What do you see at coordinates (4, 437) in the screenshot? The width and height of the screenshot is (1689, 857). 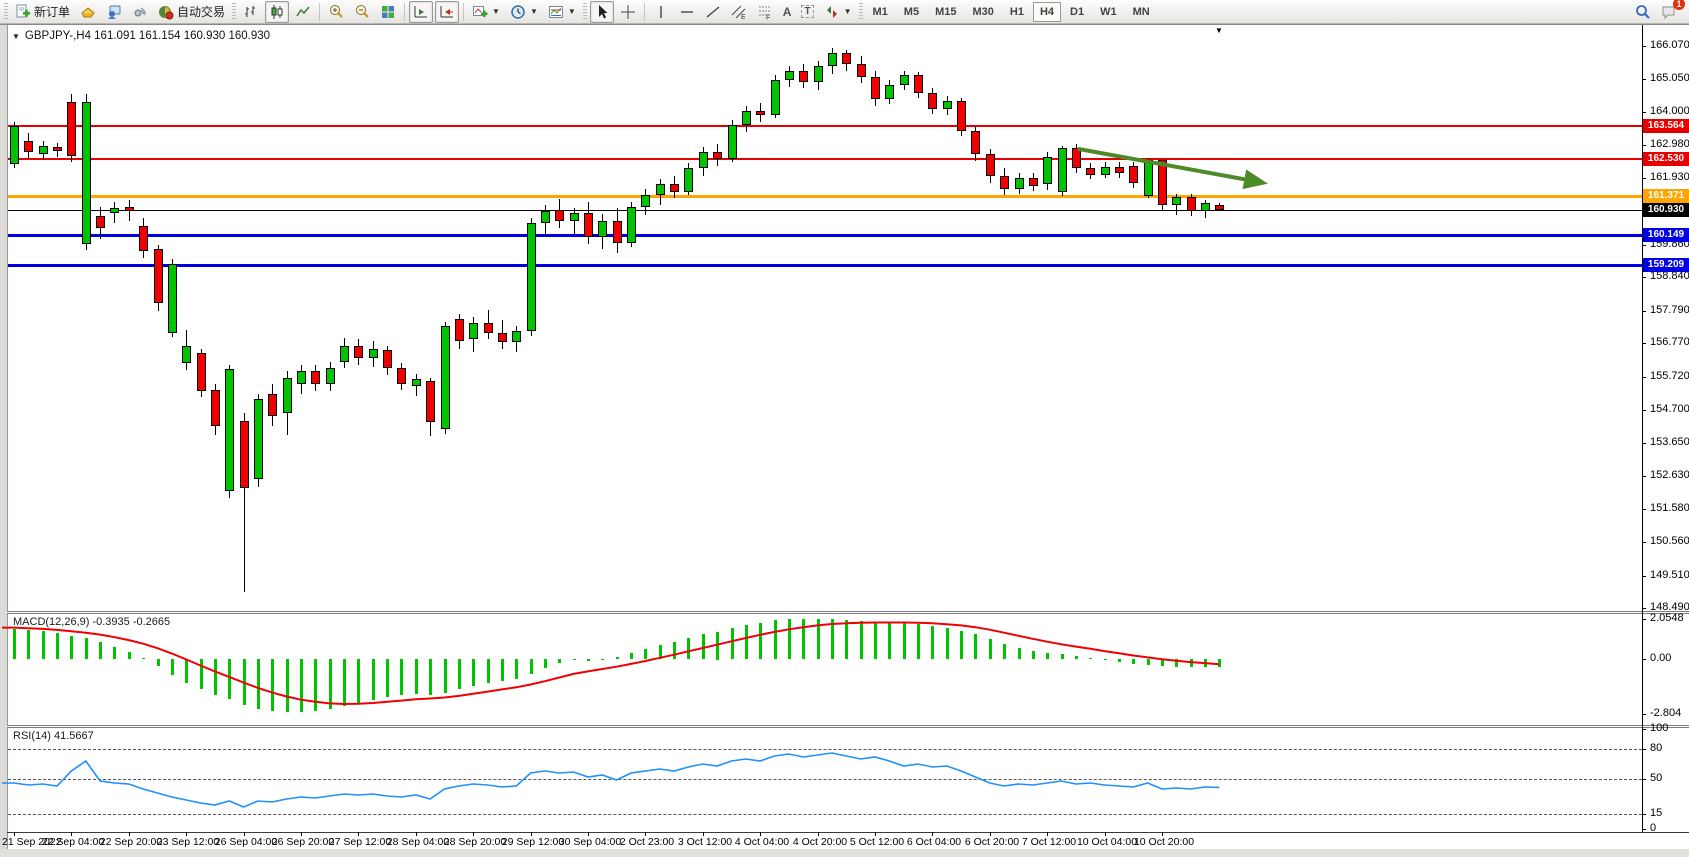 I see `window-left-gutter` at bounding box center [4, 437].